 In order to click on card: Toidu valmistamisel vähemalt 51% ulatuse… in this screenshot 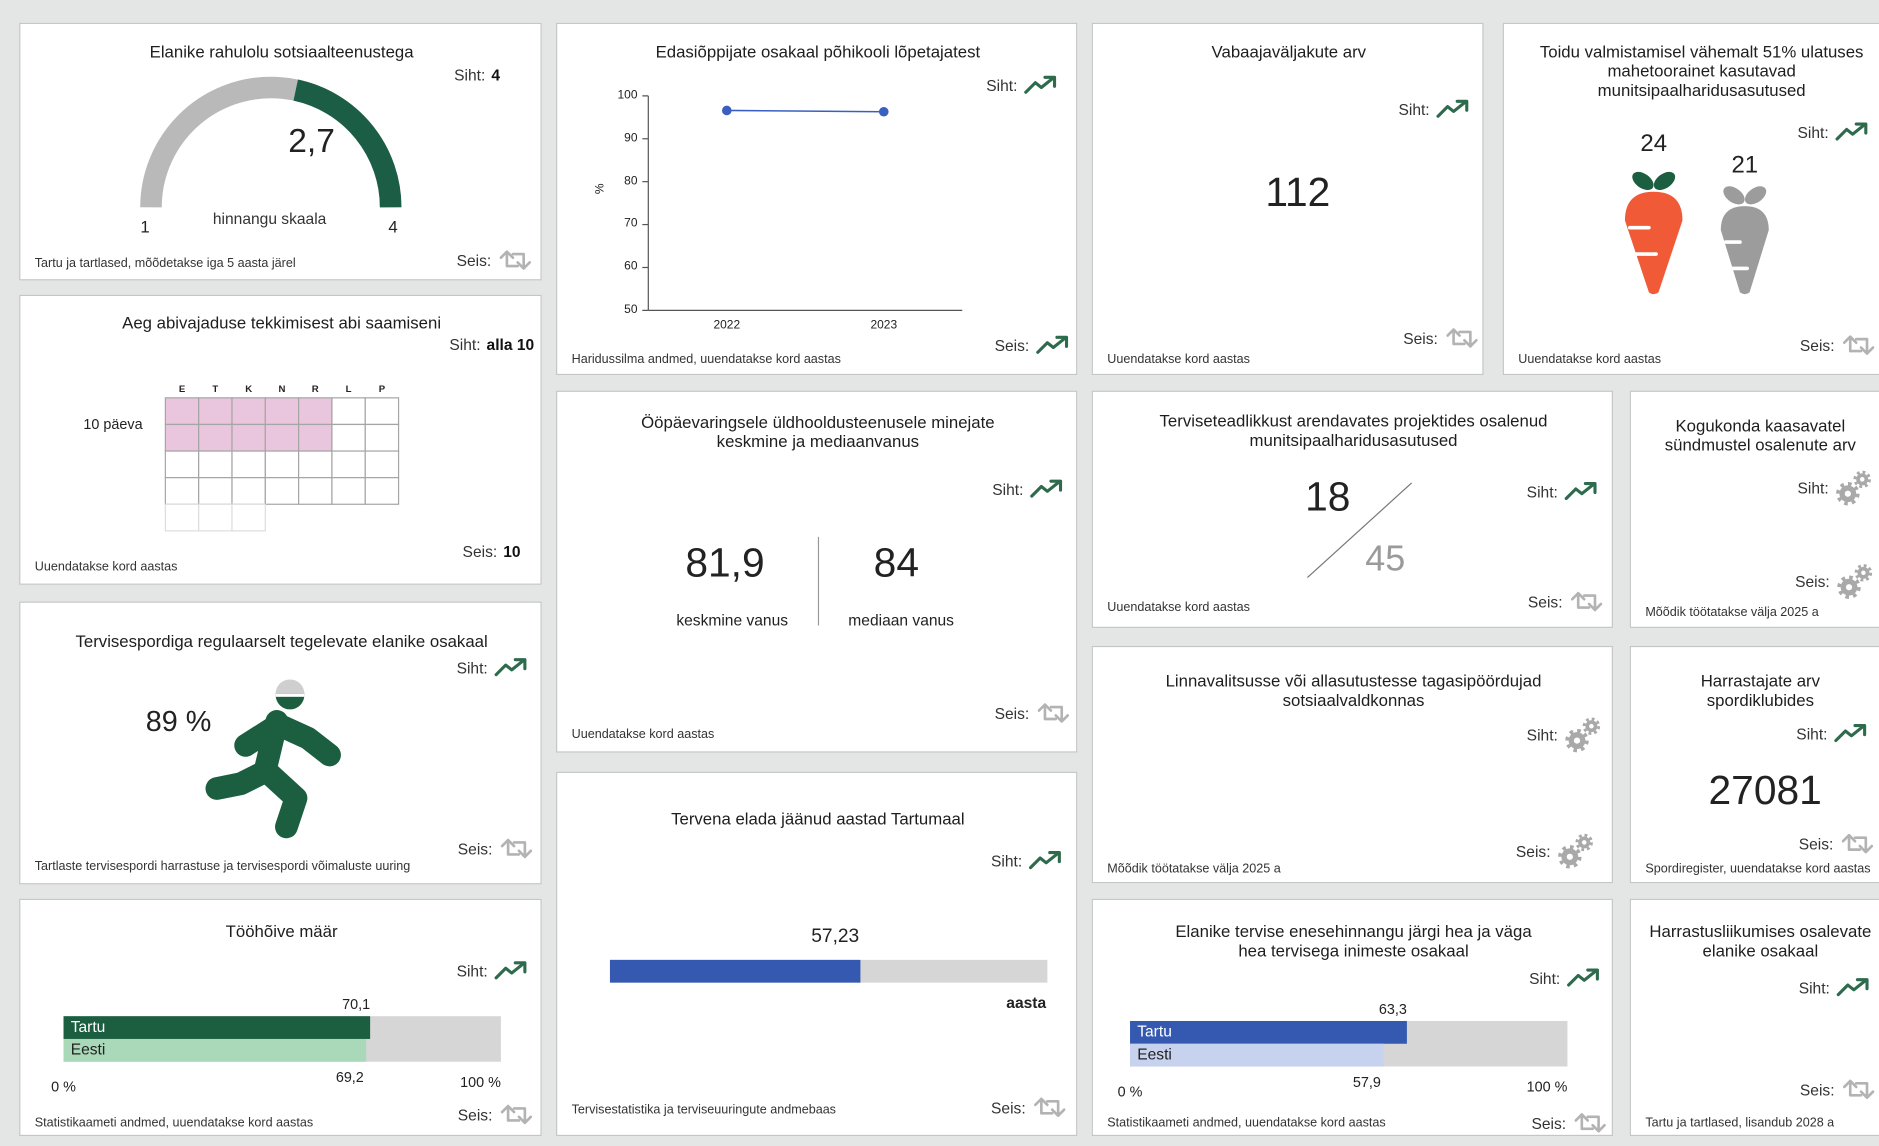, I will do `click(1690, 199)`.